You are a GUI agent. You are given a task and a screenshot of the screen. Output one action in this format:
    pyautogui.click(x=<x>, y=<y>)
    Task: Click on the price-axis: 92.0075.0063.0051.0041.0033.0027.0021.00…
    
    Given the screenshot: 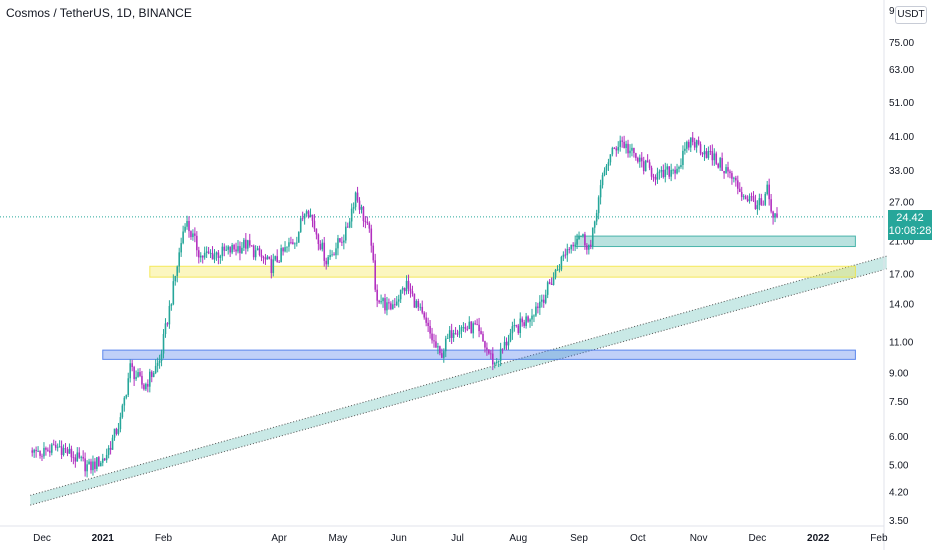 What is the action you would take?
    pyautogui.click(x=901, y=266)
    